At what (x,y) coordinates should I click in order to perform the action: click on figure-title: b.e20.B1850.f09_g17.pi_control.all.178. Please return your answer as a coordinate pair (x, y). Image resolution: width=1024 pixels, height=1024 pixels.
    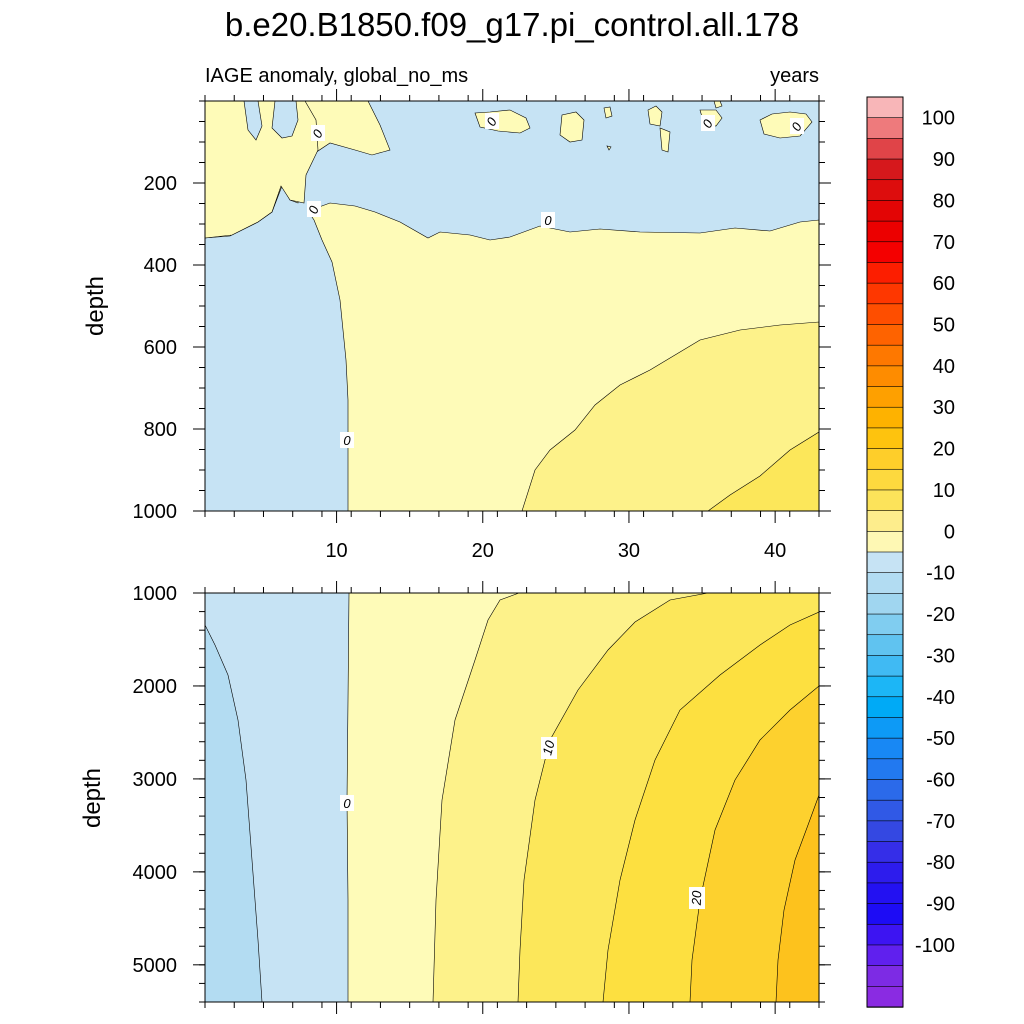
    Looking at the image, I should click on (512, 24).